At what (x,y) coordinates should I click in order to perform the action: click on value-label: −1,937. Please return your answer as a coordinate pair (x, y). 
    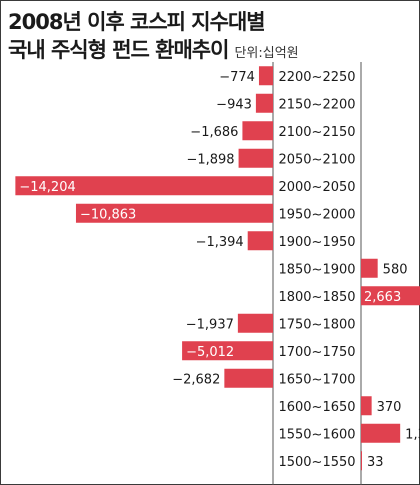
    Looking at the image, I should click on (210, 324).